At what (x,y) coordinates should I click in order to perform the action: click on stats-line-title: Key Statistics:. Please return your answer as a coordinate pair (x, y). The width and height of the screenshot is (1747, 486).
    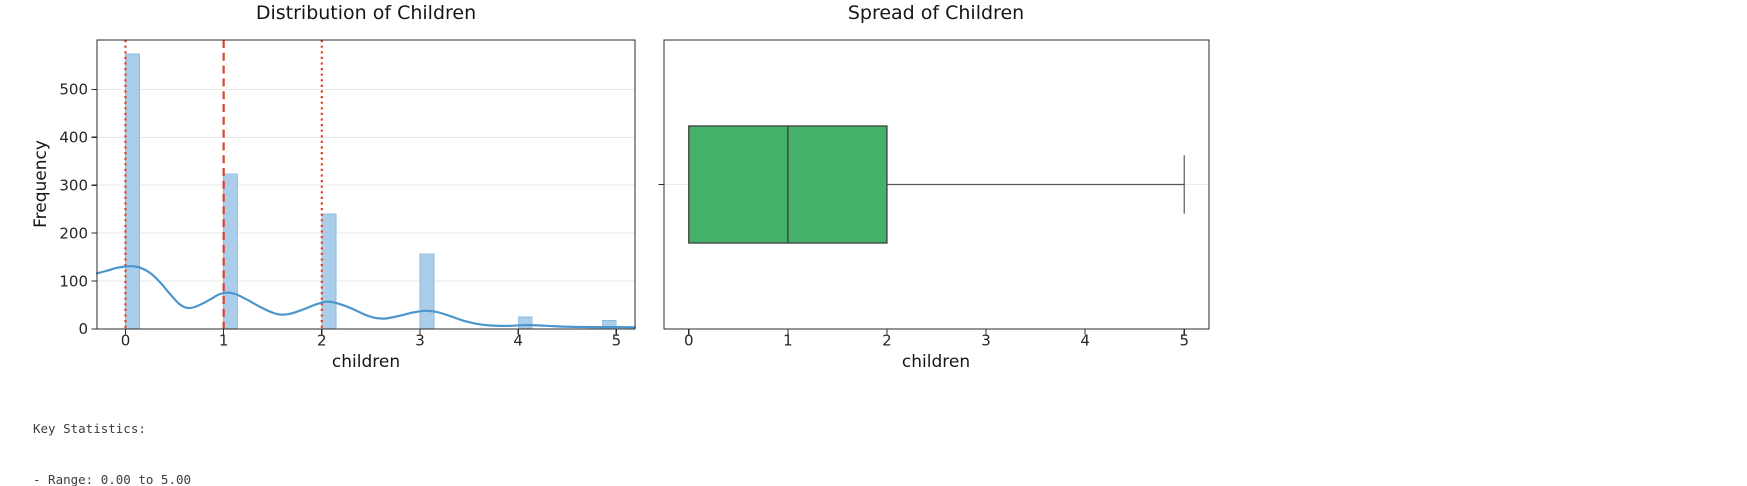
    Looking at the image, I should click on (89, 428).